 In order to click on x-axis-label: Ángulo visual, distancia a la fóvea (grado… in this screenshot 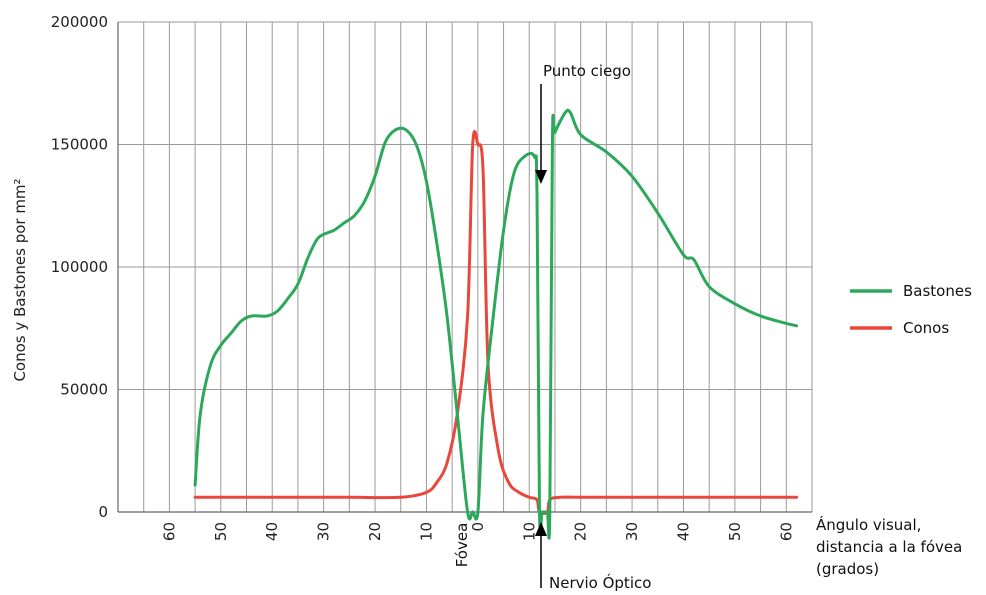, I will do `click(889, 546)`.